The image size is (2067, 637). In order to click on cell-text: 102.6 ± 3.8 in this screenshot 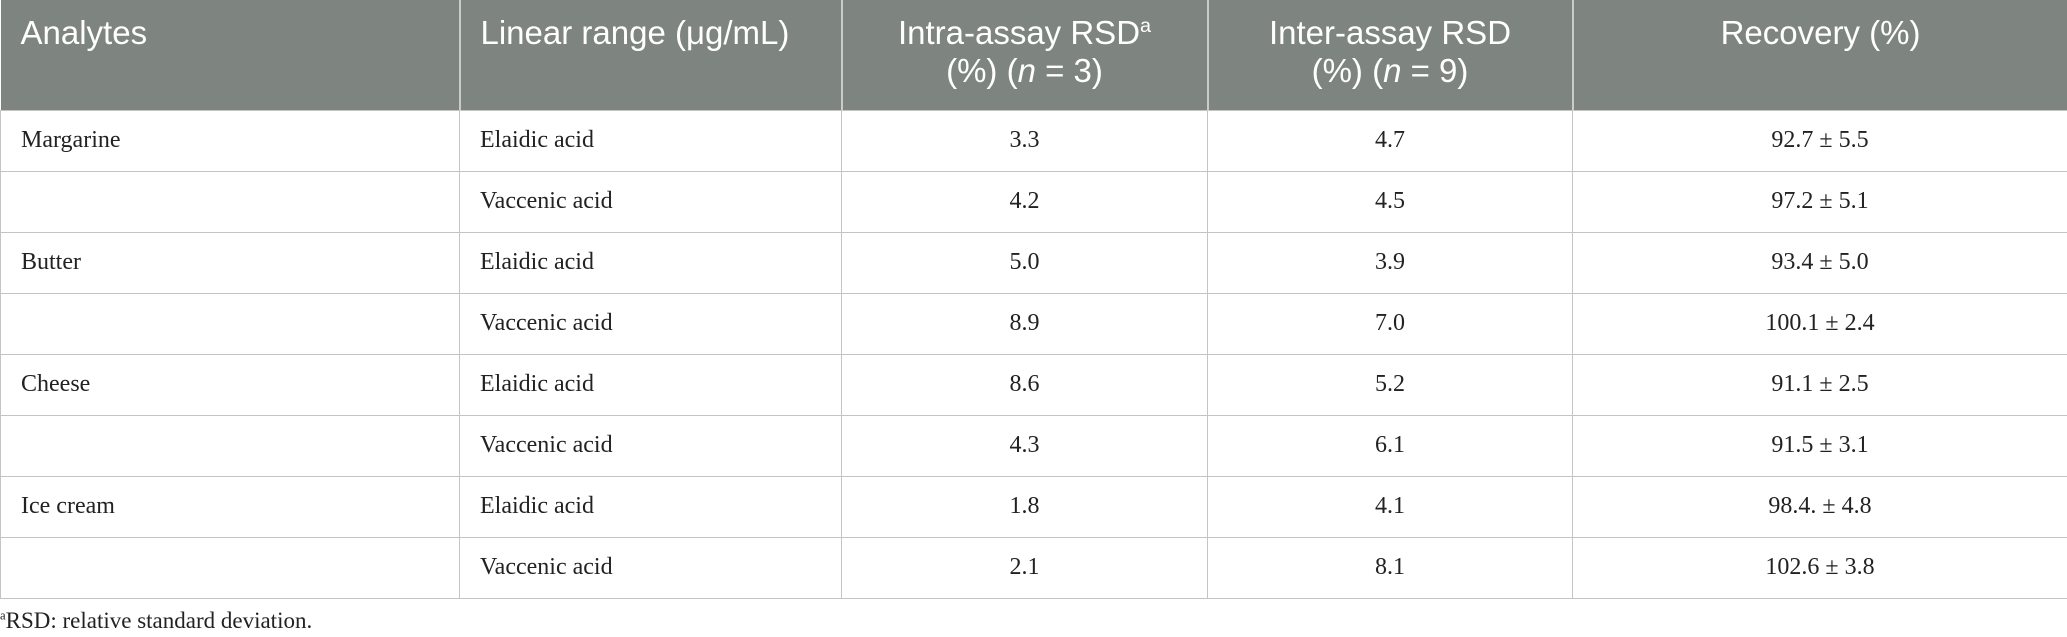, I will do `click(1820, 567)`.